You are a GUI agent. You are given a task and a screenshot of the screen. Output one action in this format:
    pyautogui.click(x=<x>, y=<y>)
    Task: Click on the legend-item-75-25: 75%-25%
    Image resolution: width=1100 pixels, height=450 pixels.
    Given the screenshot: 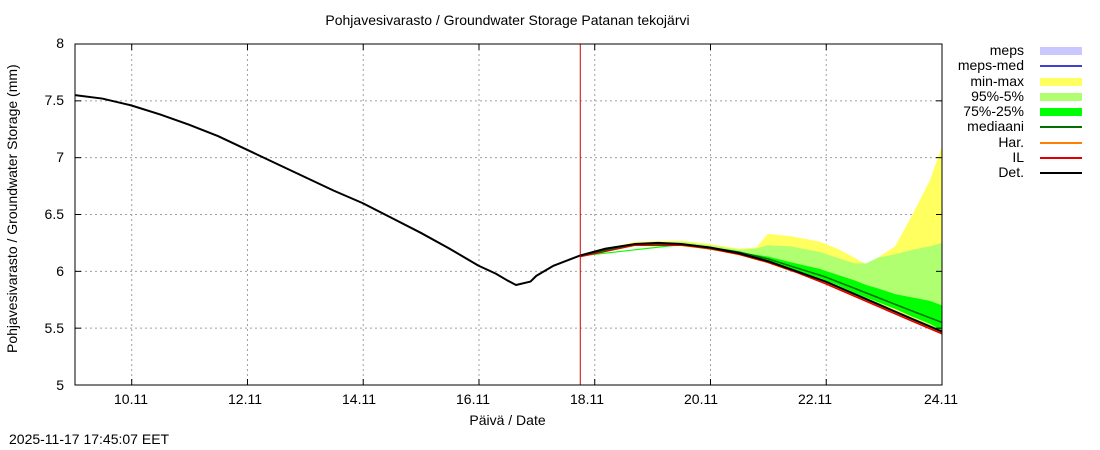 What is the action you would take?
    pyautogui.click(x=1015, y=111)
    